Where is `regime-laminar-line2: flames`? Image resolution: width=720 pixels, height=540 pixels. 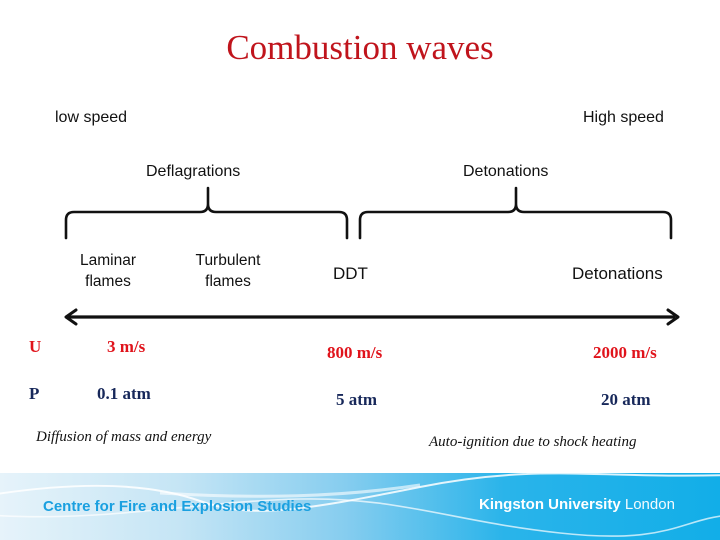
regime-laminar-line2: flames is located at coordinates (108, 281).